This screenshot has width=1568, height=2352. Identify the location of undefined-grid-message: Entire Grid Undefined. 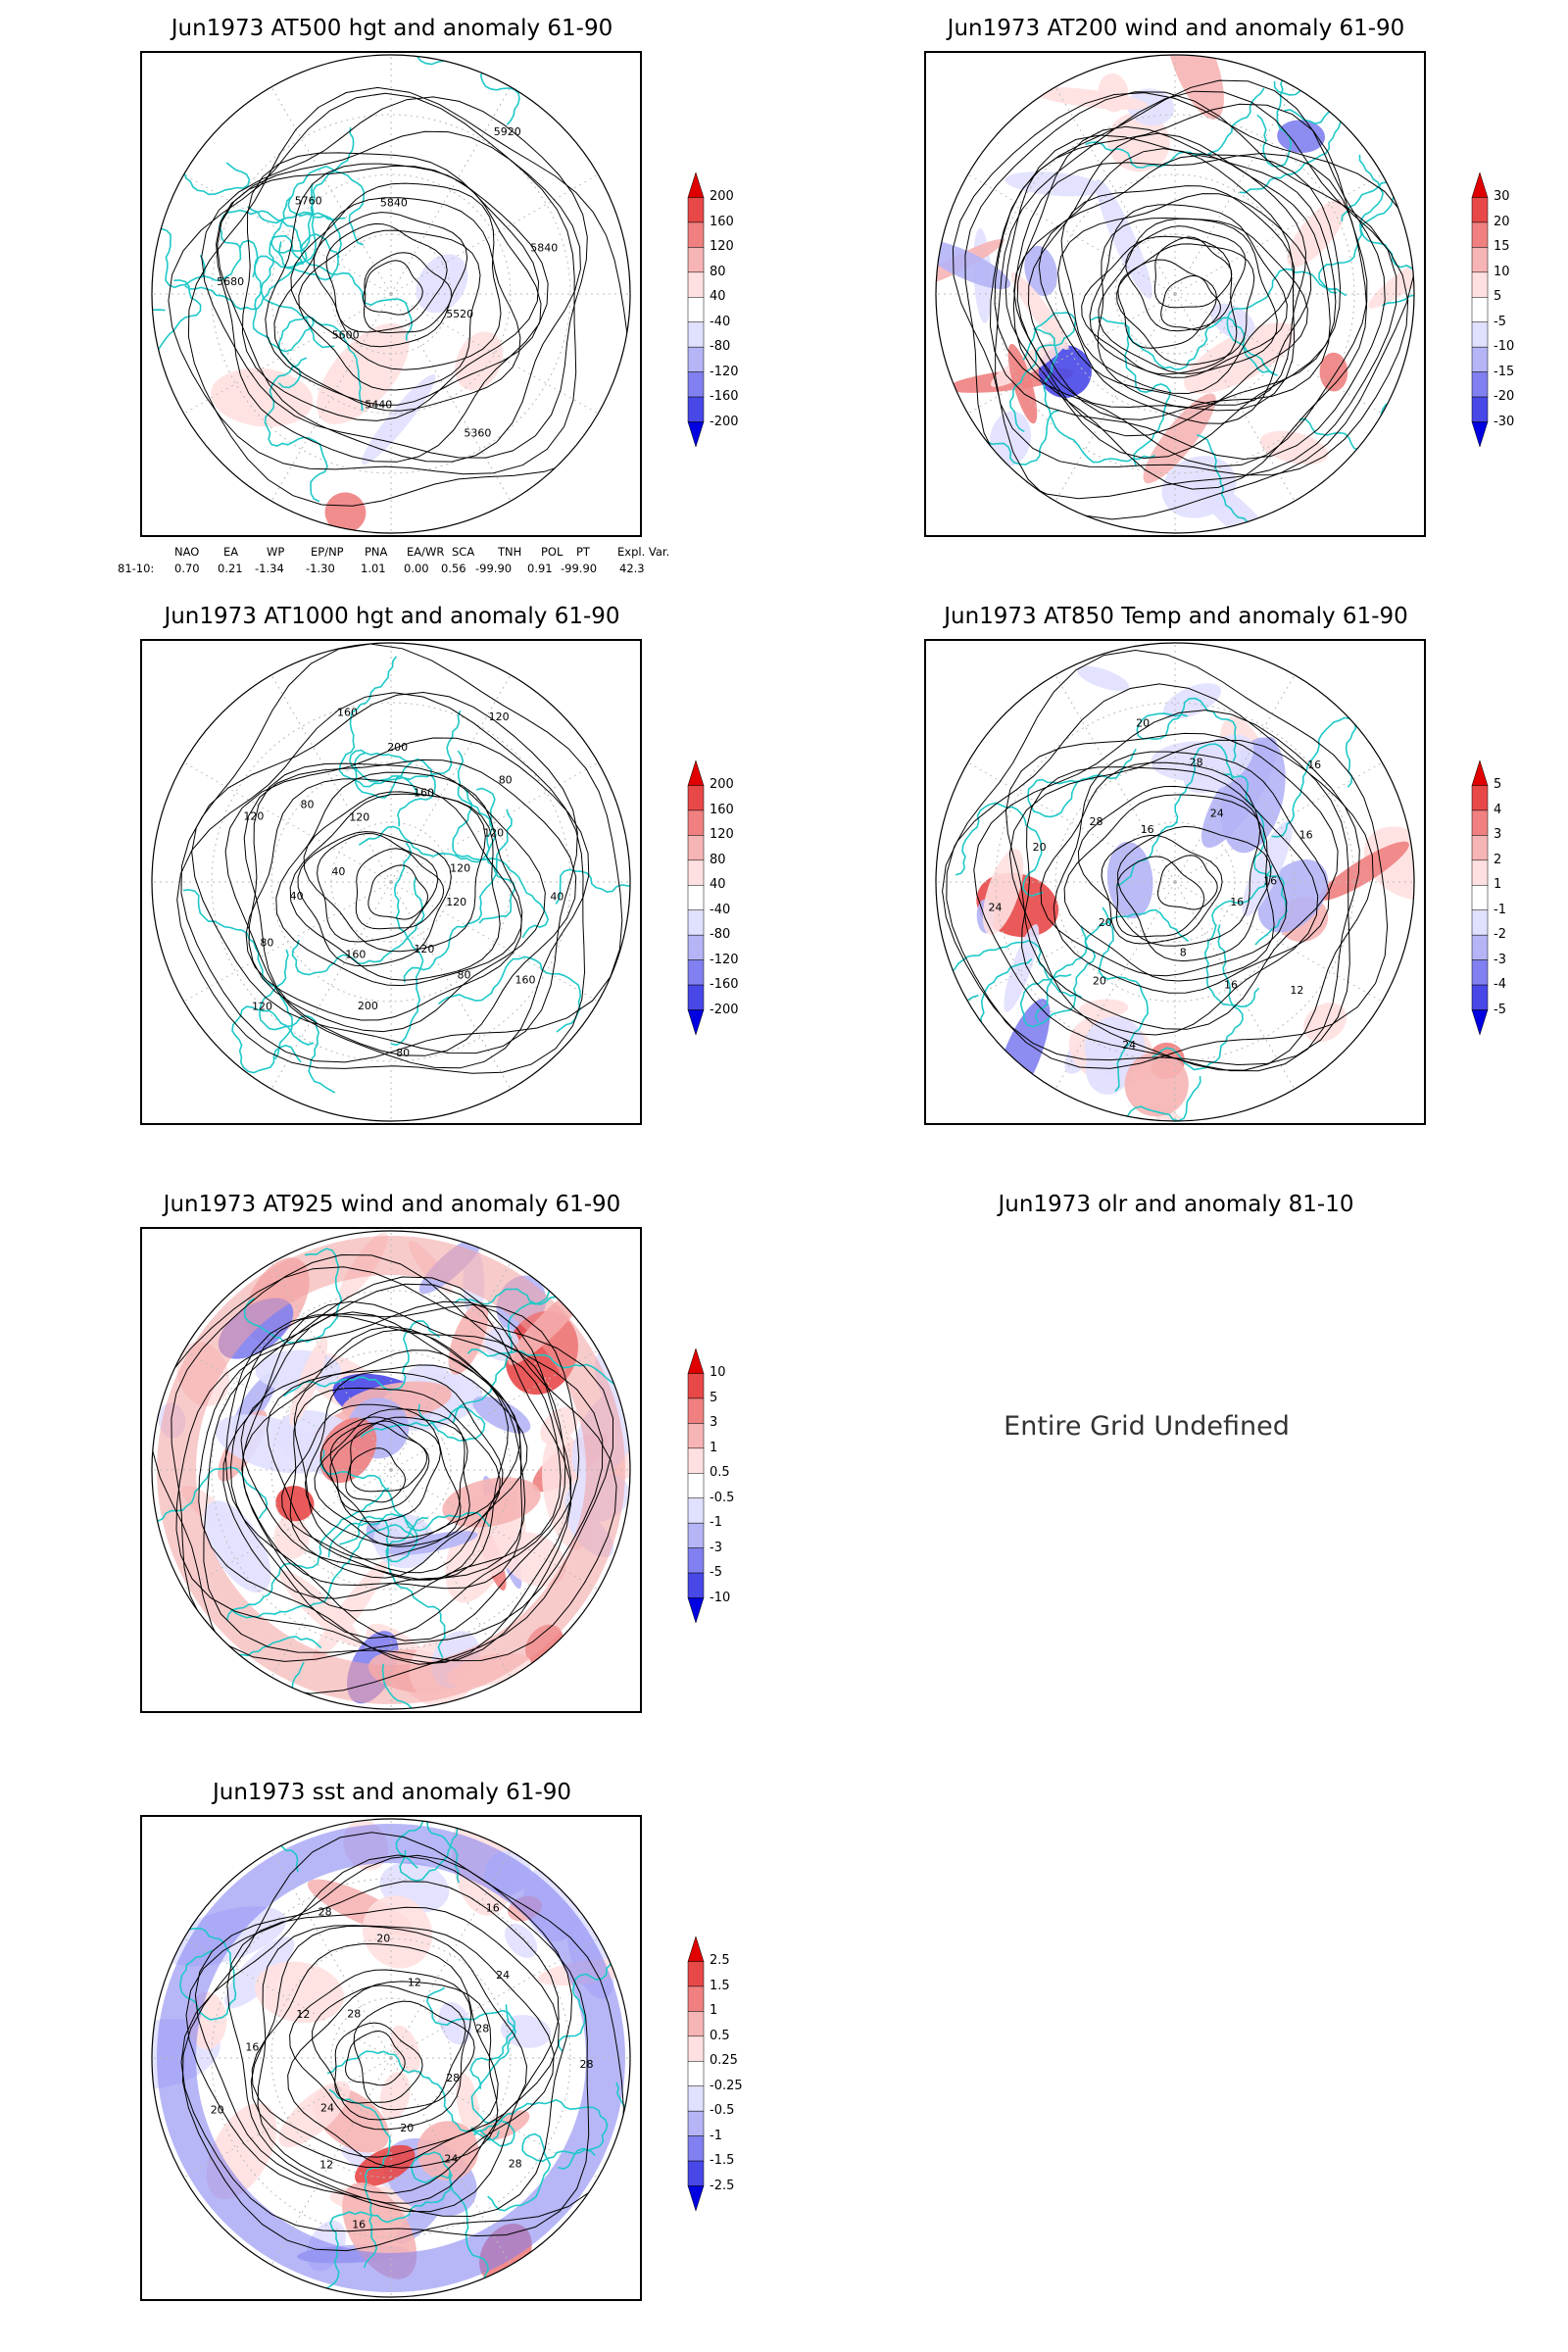
(1147, 1426).